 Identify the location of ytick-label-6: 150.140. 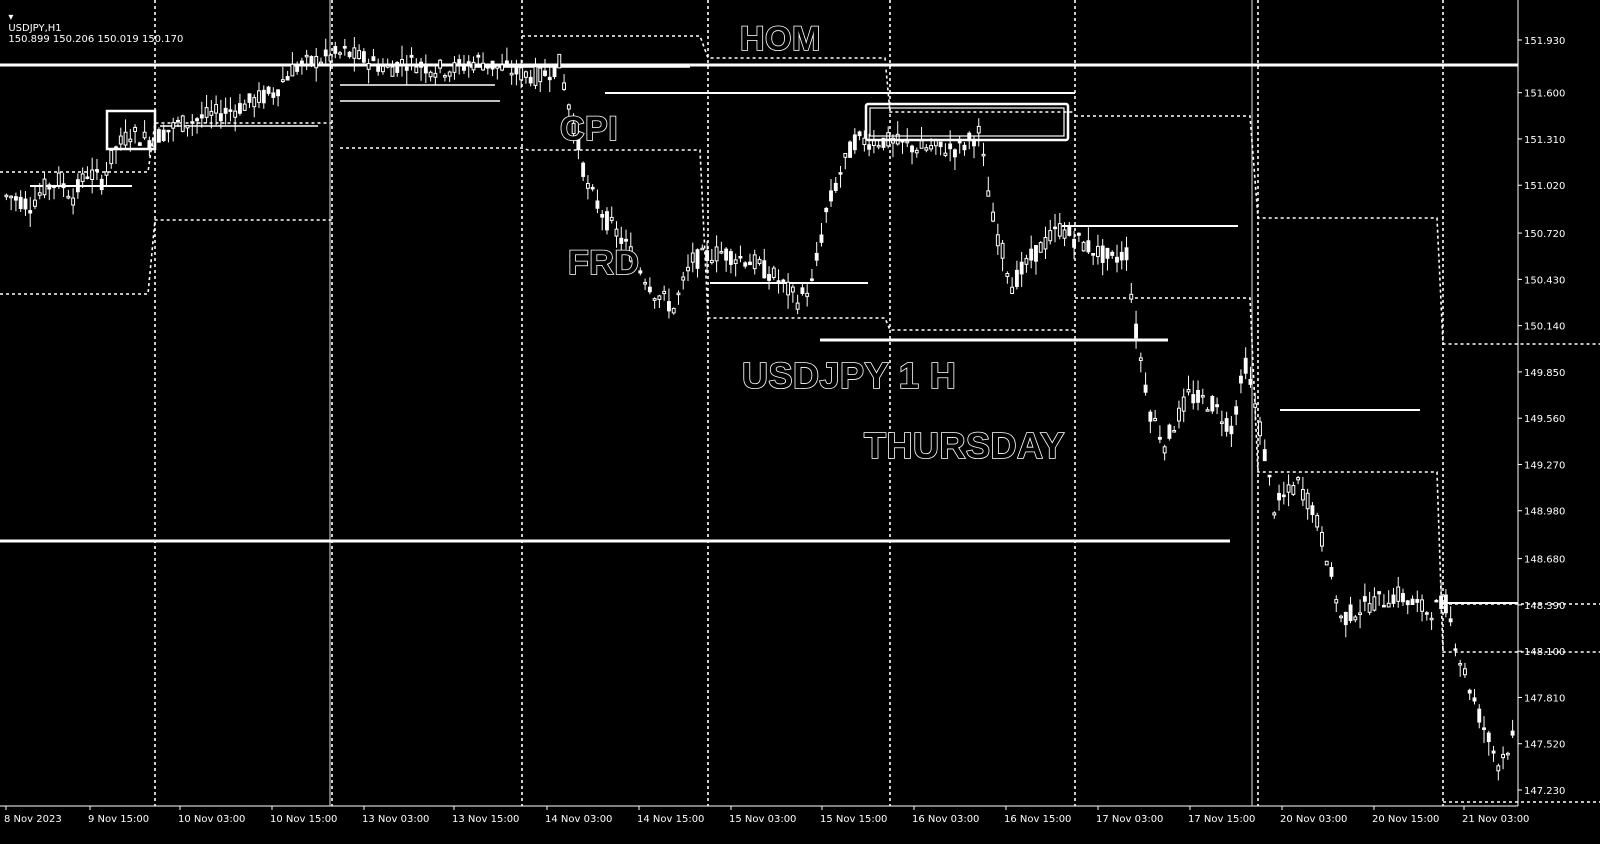
(1544, 327).